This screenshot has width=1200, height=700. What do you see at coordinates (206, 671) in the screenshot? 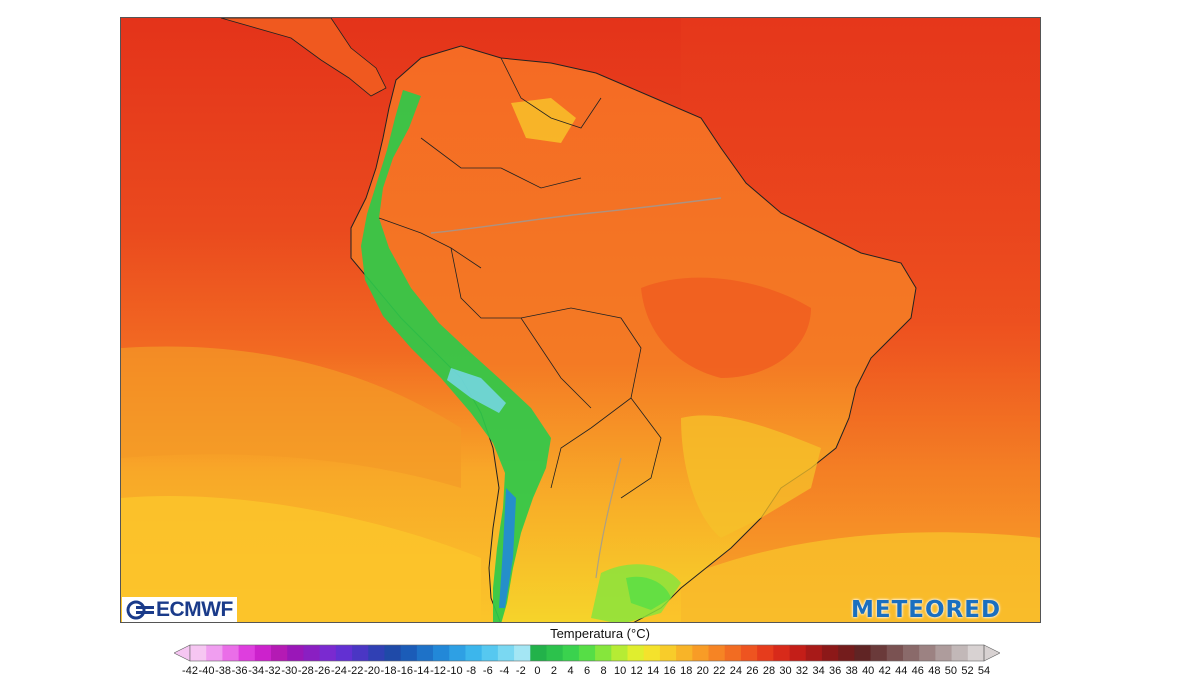
I see `colorbar-tick-label: -40` at bounding box center [206, 671].